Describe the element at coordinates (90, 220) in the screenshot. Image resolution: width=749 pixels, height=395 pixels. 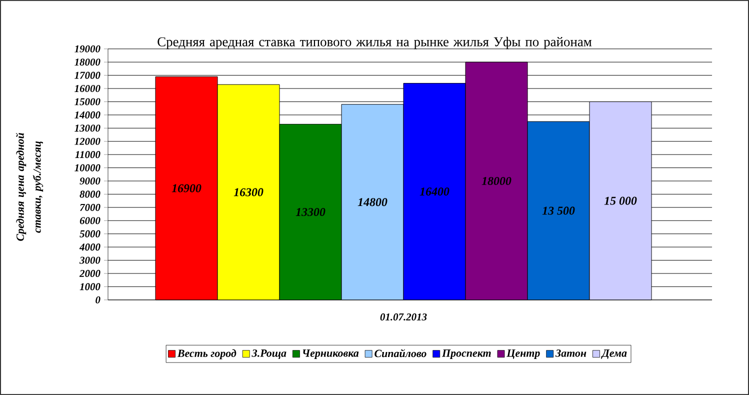
I see `y-tick-label: 6000` at that location.